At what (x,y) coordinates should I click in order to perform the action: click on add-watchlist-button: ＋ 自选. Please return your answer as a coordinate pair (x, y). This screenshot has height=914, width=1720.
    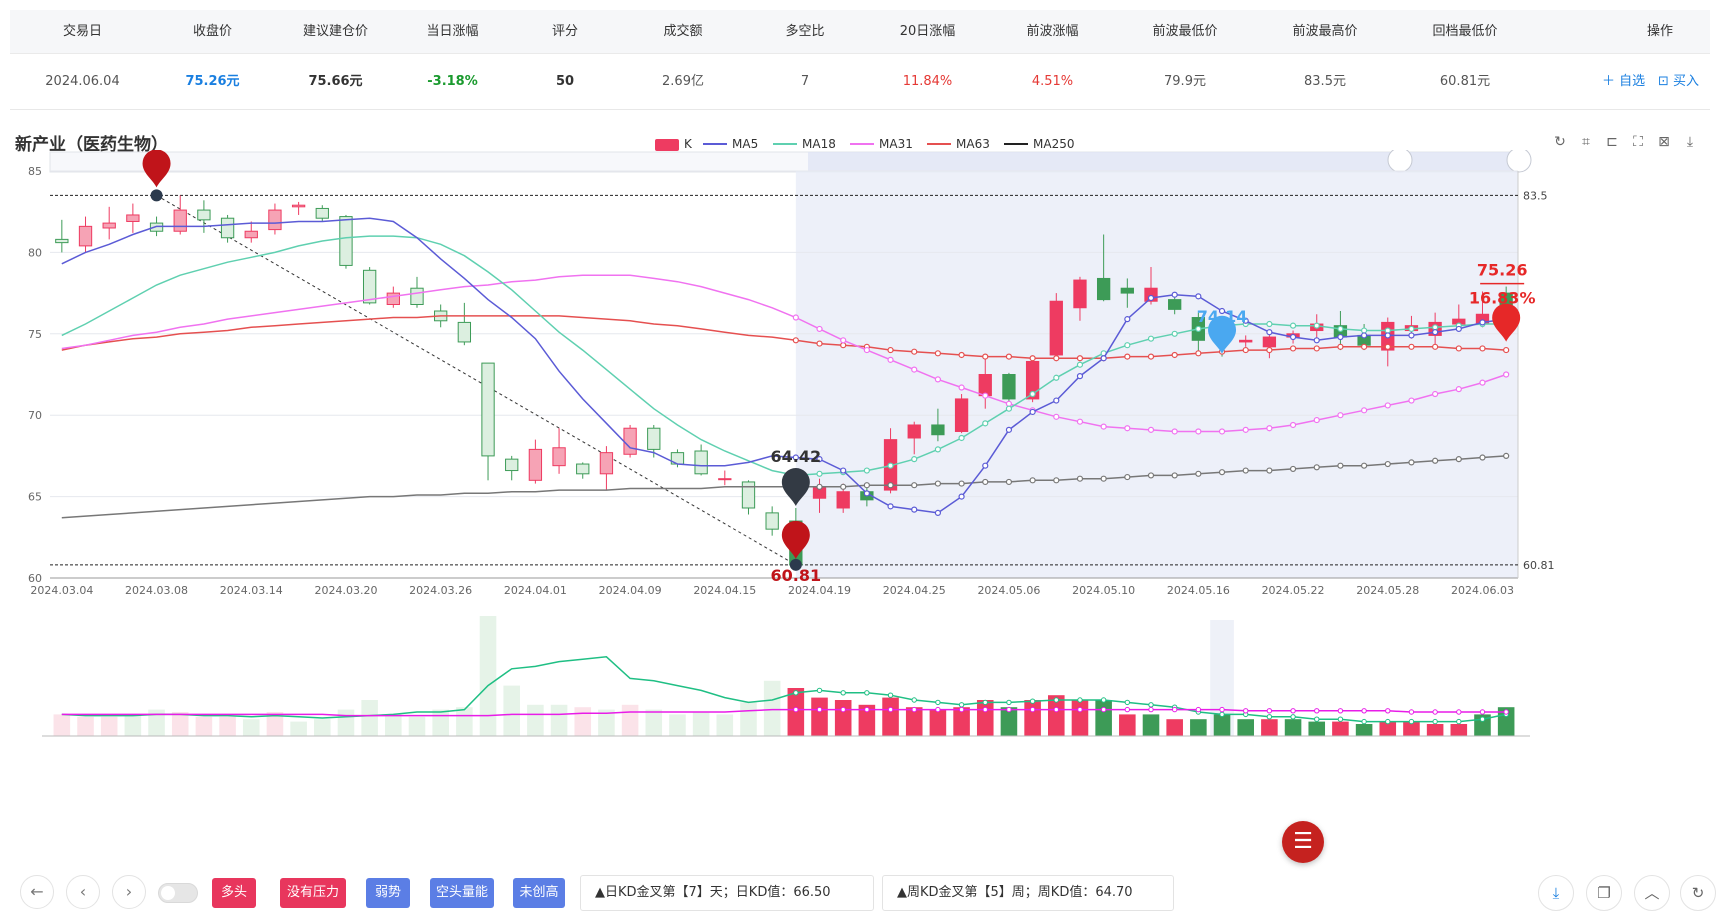
    Looking at the image, I should click on (1624, 81).